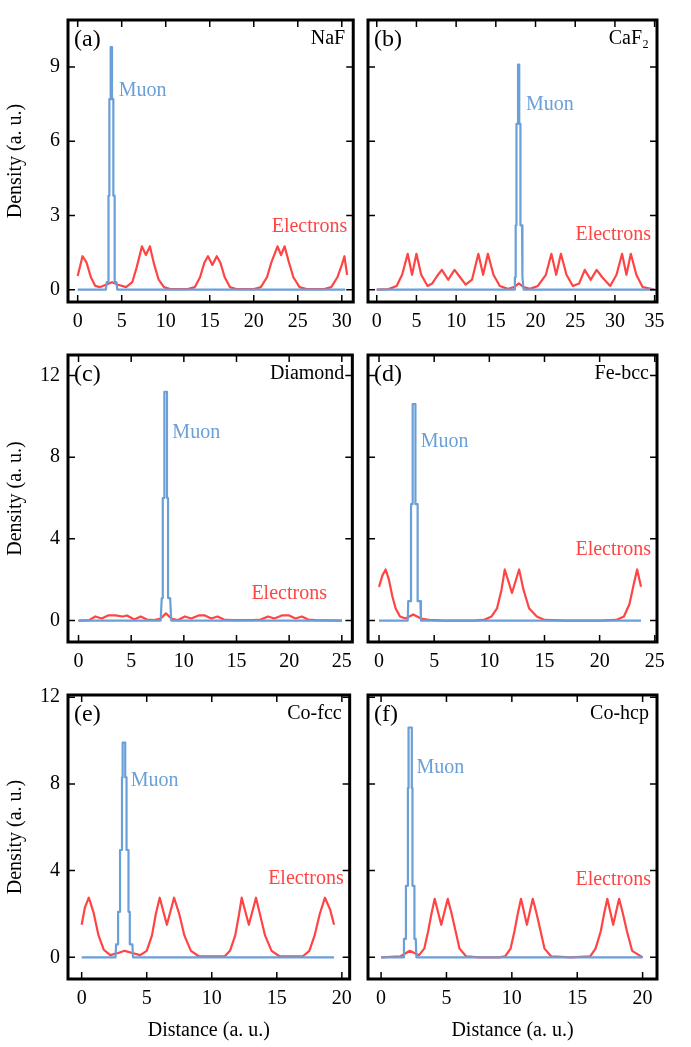 Image resolution: width=691 pixels, height=1047 pixels. What do you see at coordinates (87, 713) in the screenshot?
I see `annotation: (e)` at bounding box center [87, 713].